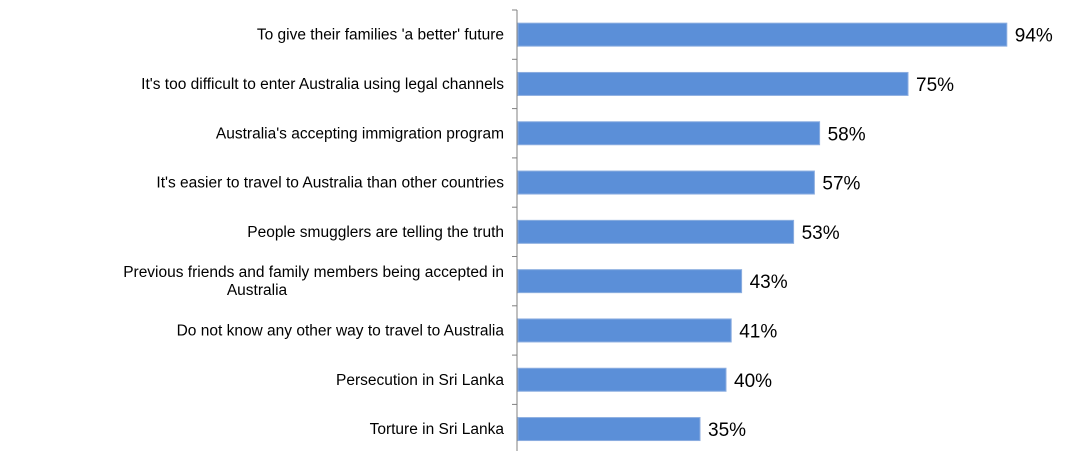 Image resolution: width=1066 pixels, height=451 pixels. I want to click on bar-value-label: 58%, so click(847, 134).